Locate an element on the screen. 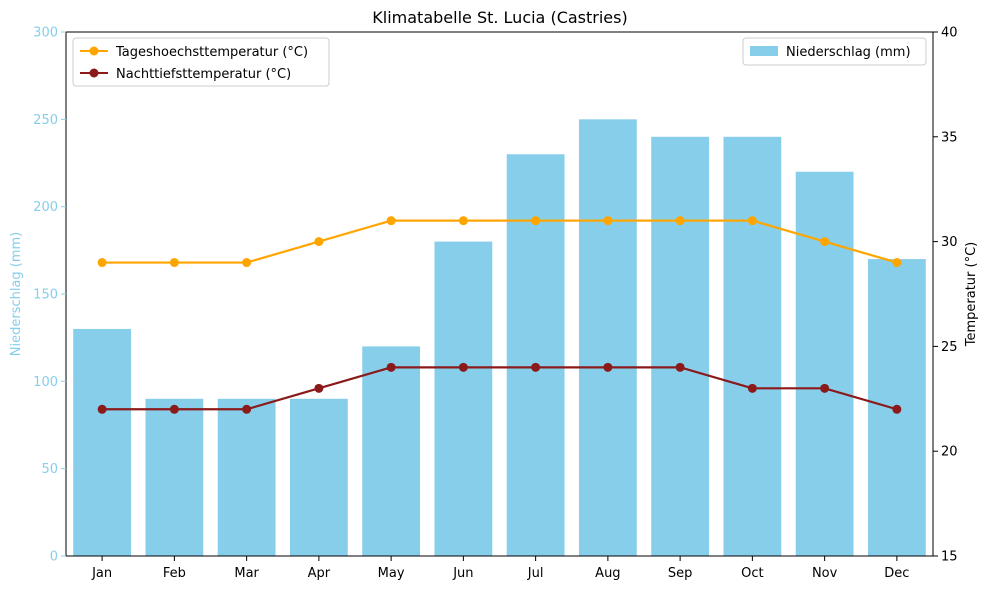 The height and width of the screenshot is (590, 989). precipitation-bar-jun is located at coordinates (463, 398).